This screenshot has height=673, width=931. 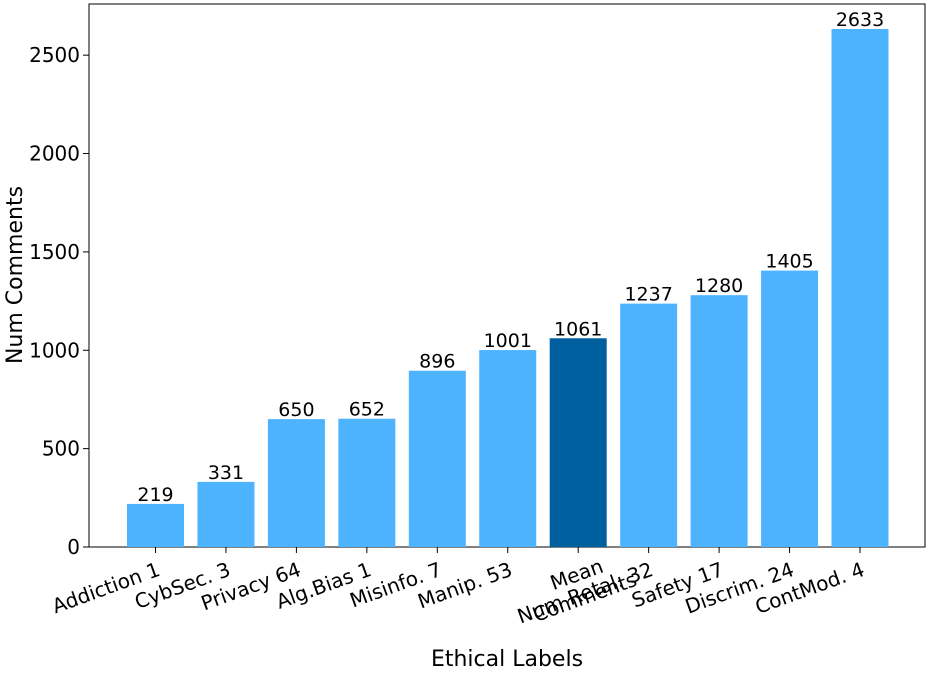 I want to click on bar-value-label: 2633, so click(x=860, y=20).